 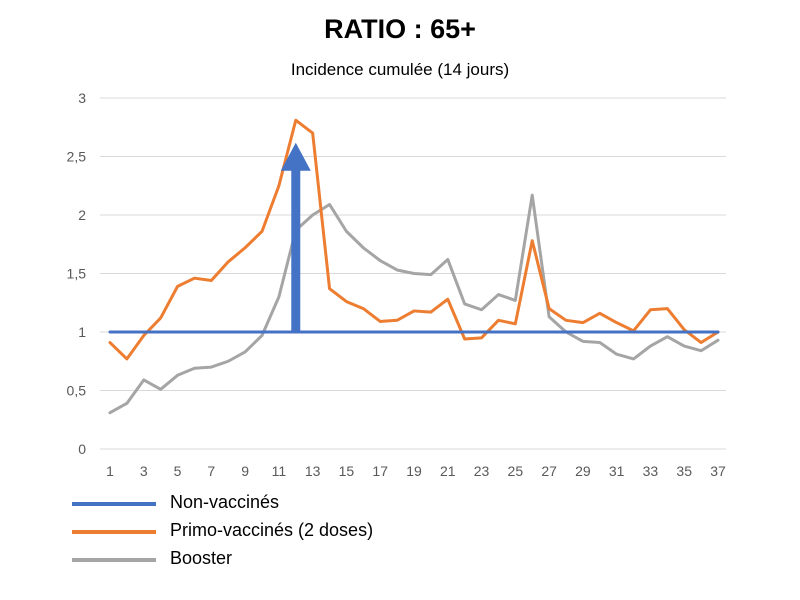 I want to click on legend-swatch-booster, so click(x=114, y=560).